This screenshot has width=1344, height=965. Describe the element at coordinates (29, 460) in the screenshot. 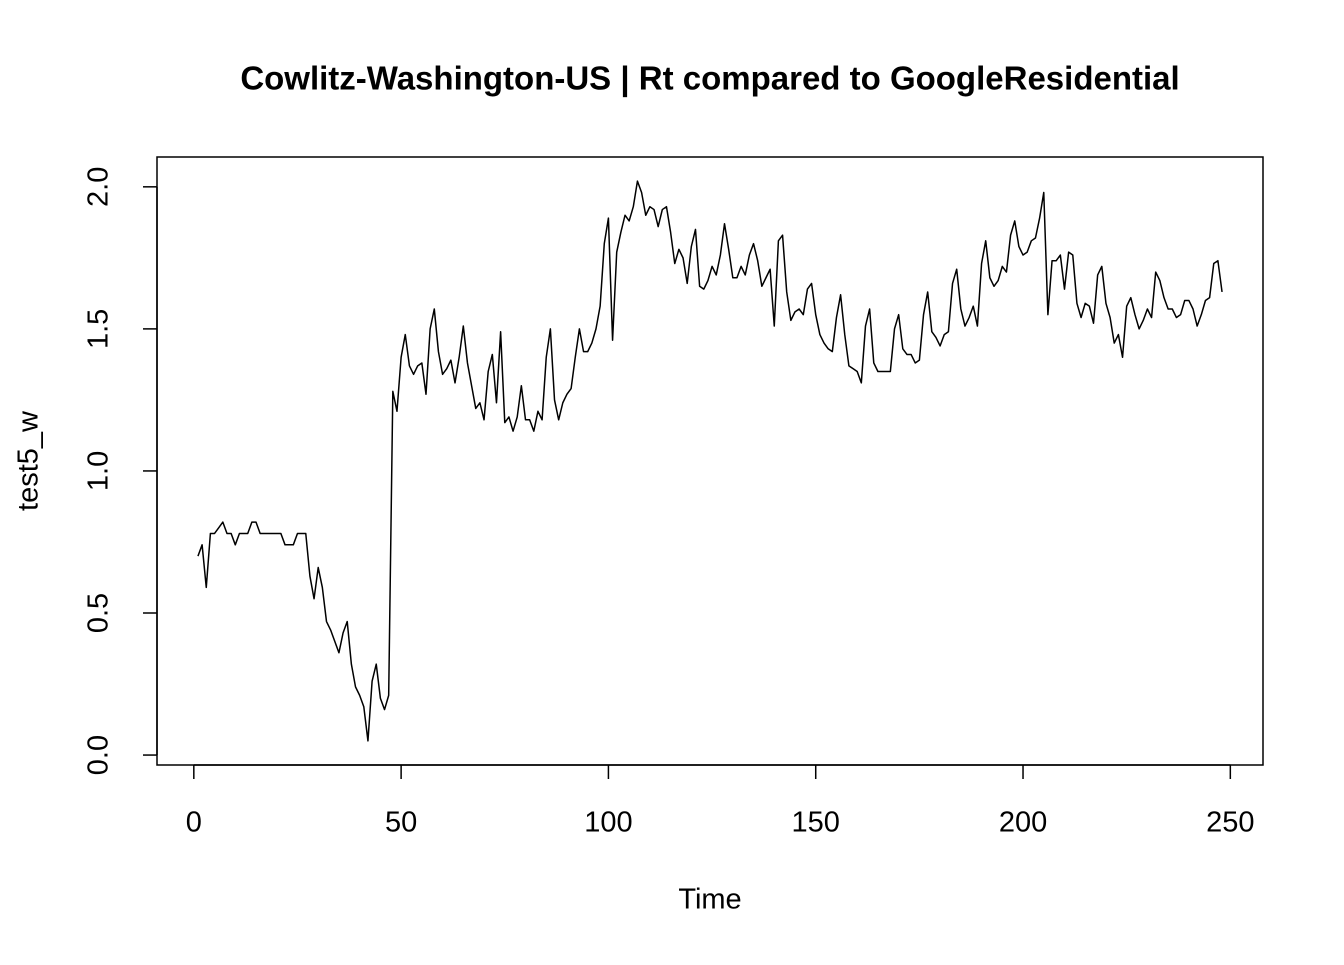

I see `y-axis-label: test5_w` at that location.